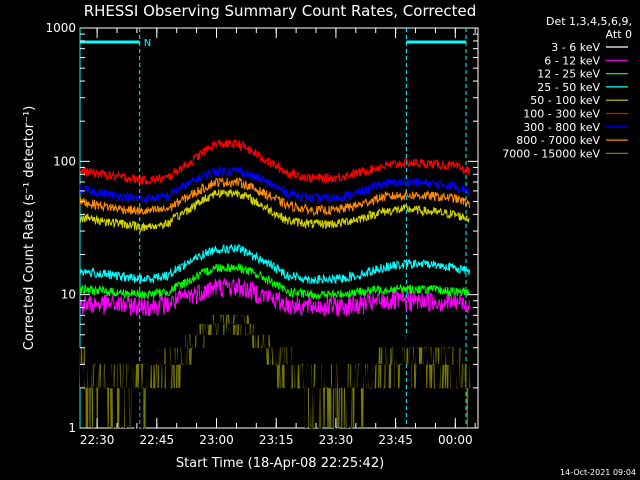  I want to click on series-3-6-kev, so click(274, 371).